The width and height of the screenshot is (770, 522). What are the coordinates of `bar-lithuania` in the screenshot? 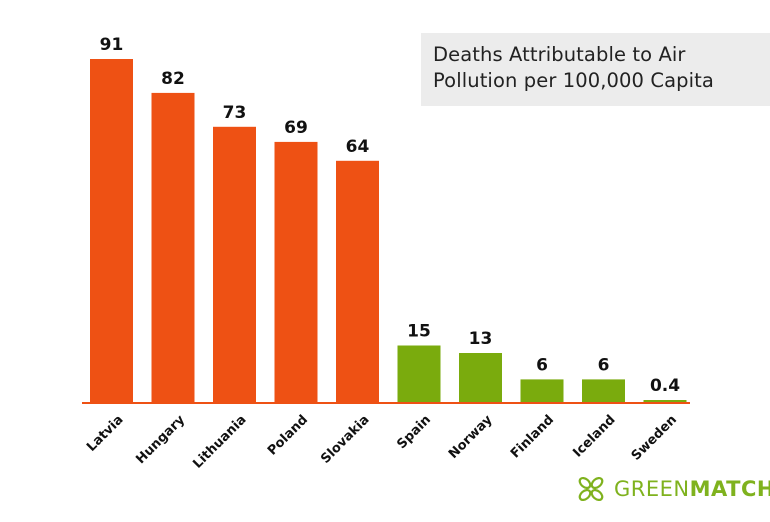 It's located at (234, 264).